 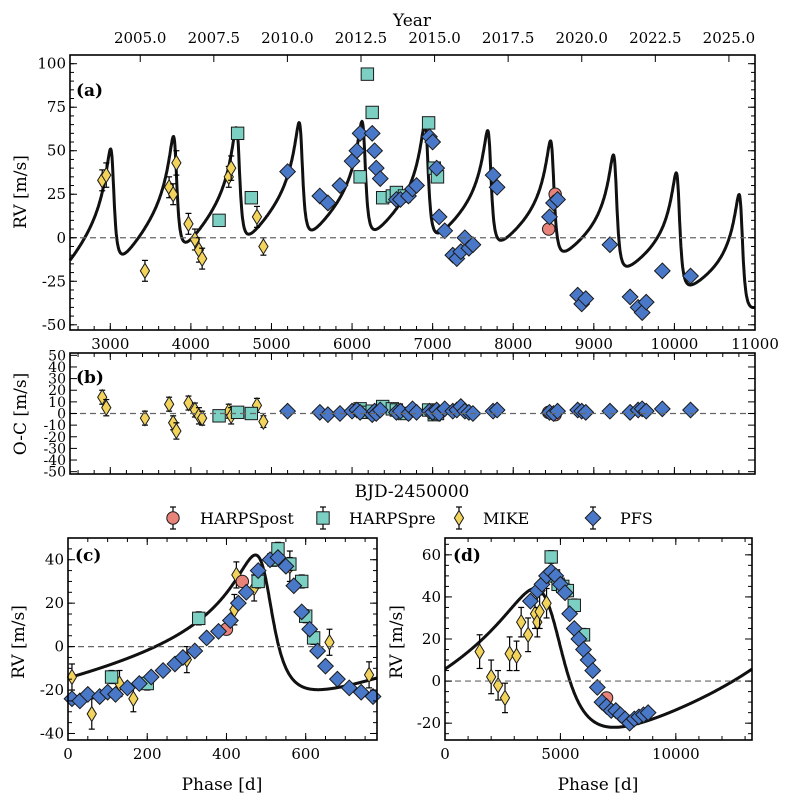 I want to click on legend-marker-mike, so click(x=459, y=518).